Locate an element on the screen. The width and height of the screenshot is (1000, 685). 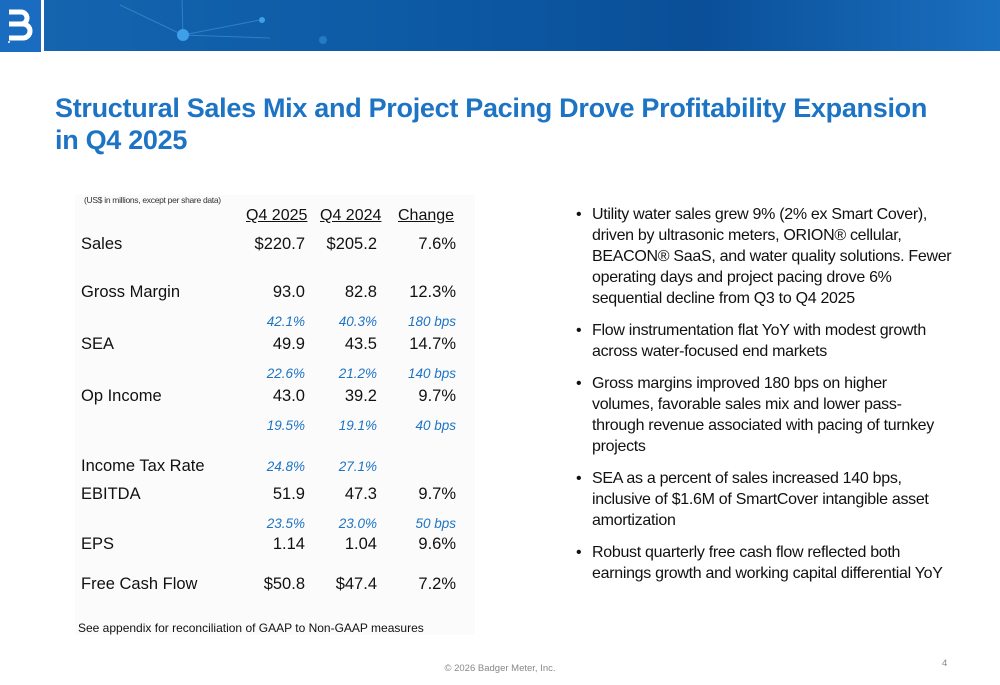
row-value: 1.14 is located at coordinates (288, 544).